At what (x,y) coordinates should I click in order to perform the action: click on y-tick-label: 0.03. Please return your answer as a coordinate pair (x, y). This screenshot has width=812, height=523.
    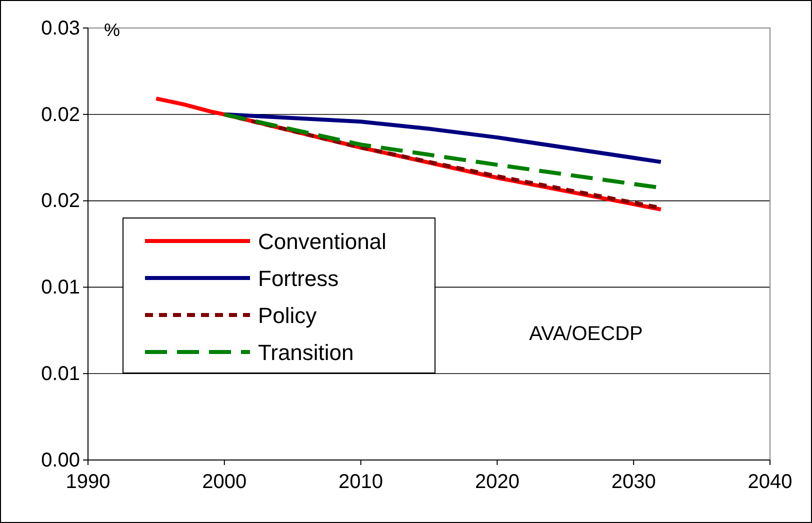
    Looking at the image, I should click on (60, 28).